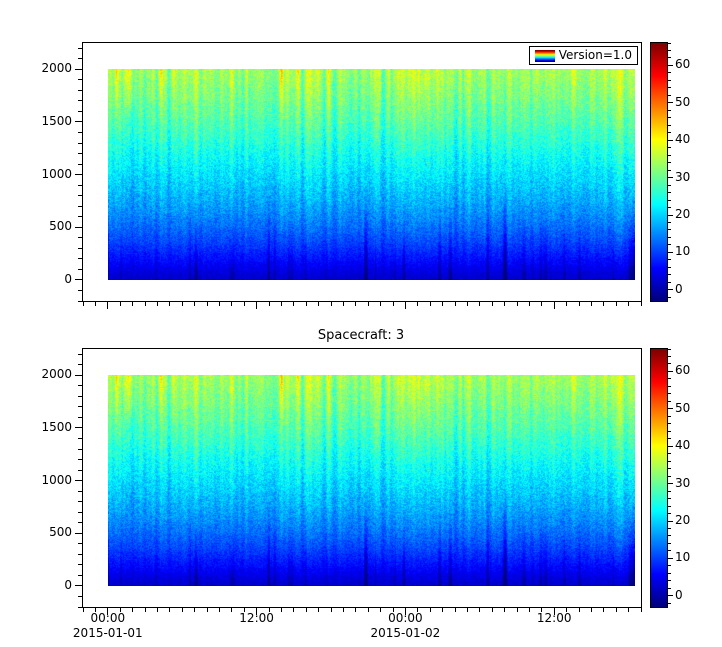  I want to click on date-label: 2015-01-01, so click(107, 633).